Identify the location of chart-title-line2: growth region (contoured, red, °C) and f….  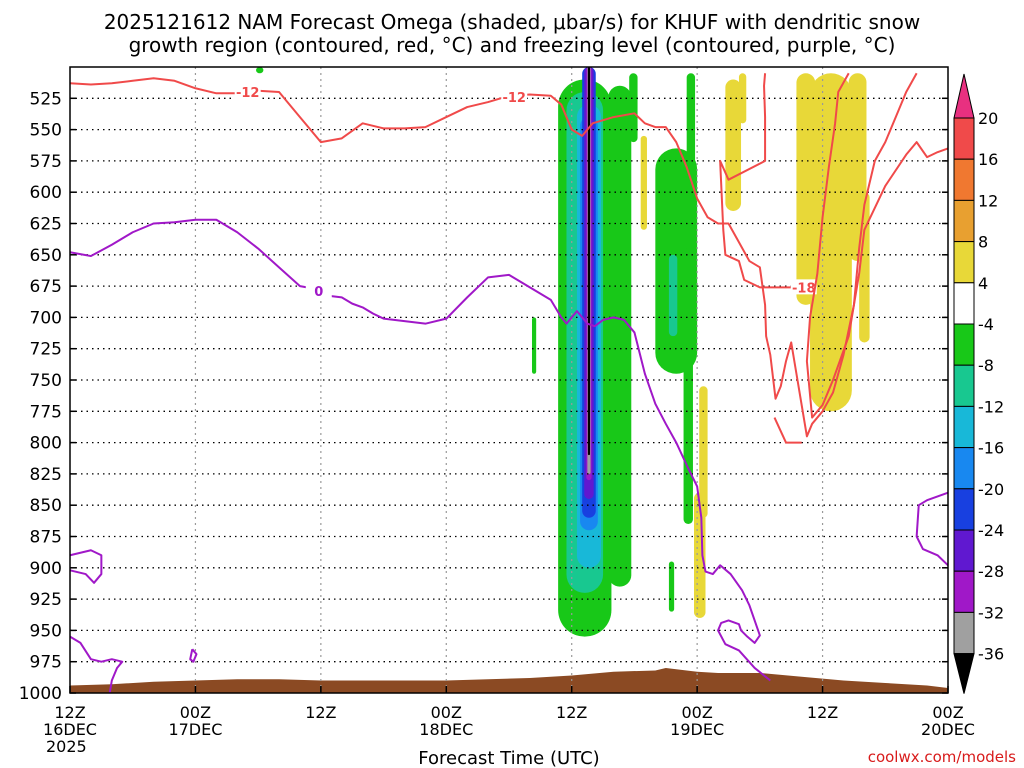
(512, 45).